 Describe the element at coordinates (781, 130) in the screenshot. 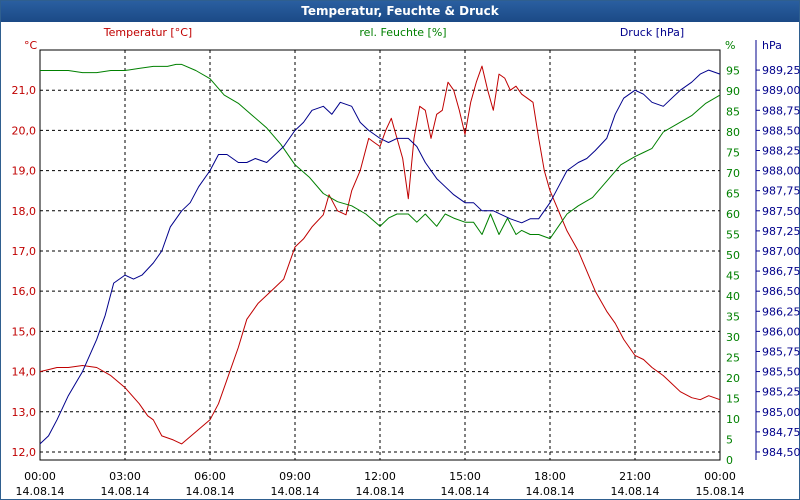

I see `pressure-tick-label: 988,50` at that location.